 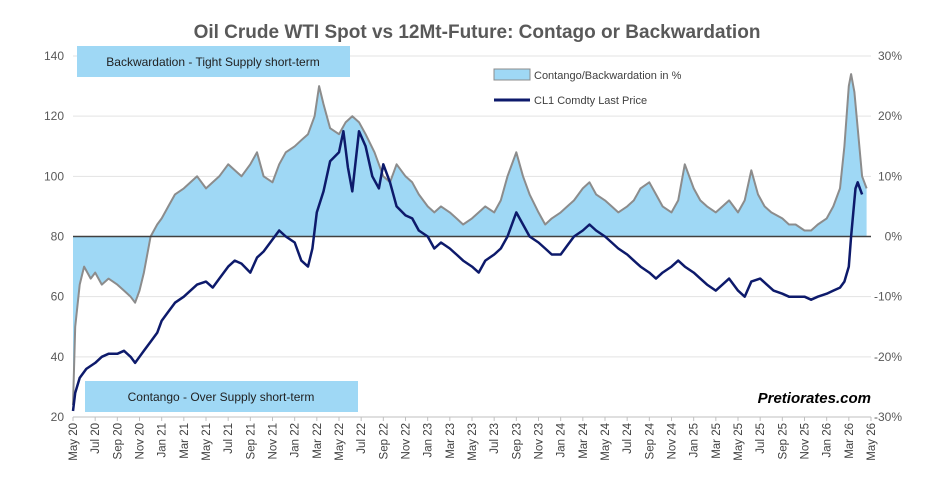 What do you see at coordinates (888, 357) in the screenshot?
I see `right-tick-label: -20%` at bounding box center [888, 357].